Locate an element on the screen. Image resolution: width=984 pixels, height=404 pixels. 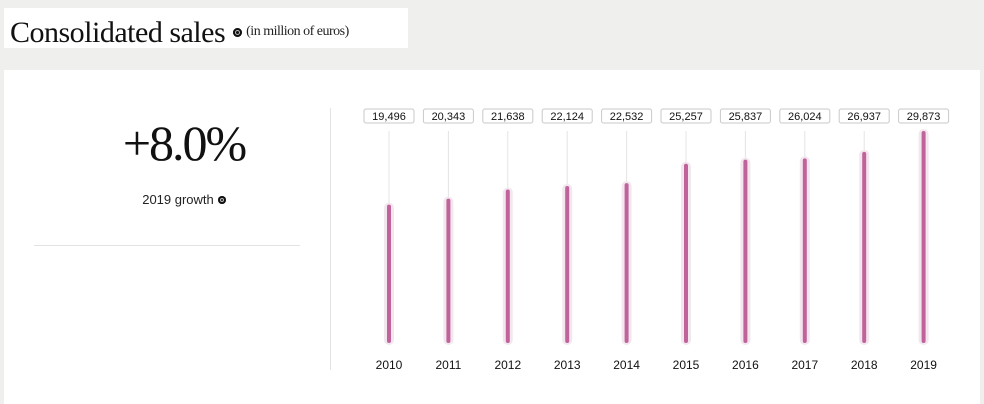
growth-info-icon is located at coordinates (221, 199).